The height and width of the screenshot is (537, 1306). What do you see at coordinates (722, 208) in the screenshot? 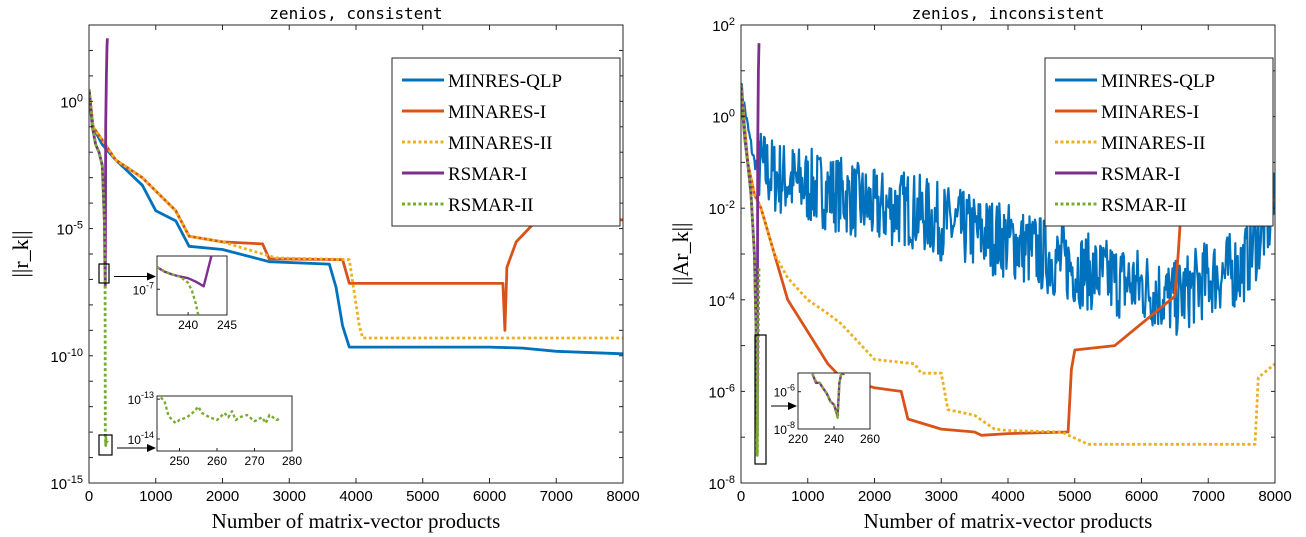
I see `y-tick-label: 10⁻²` at bounding box center [722, 208].